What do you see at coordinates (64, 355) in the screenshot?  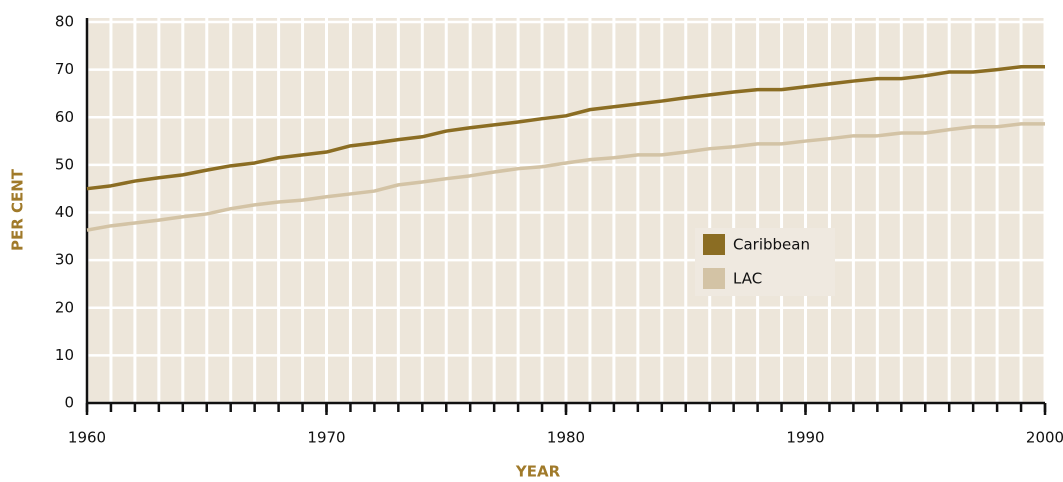 I see `y-tick-label: 10` at bounding box center [64, 355].